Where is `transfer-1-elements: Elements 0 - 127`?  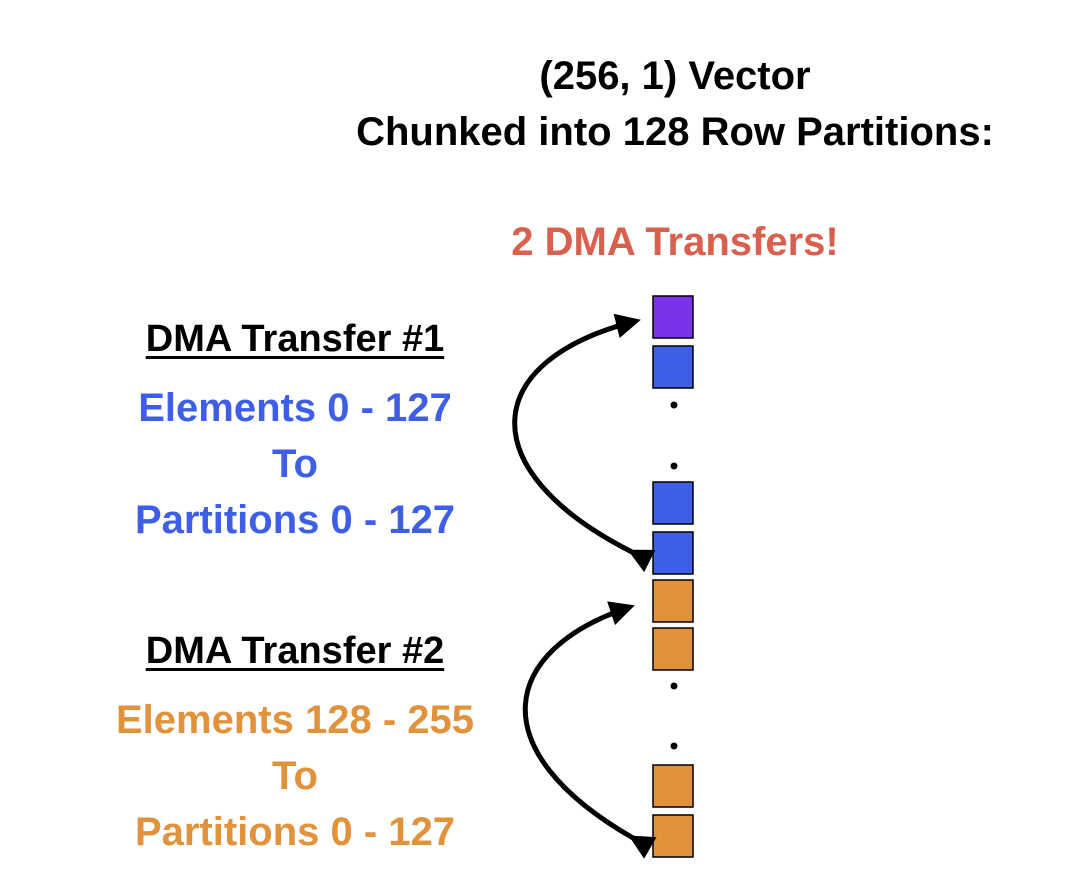 transfer-1-elements: Elements 0 - 127 is located at coordinates (295, 408).